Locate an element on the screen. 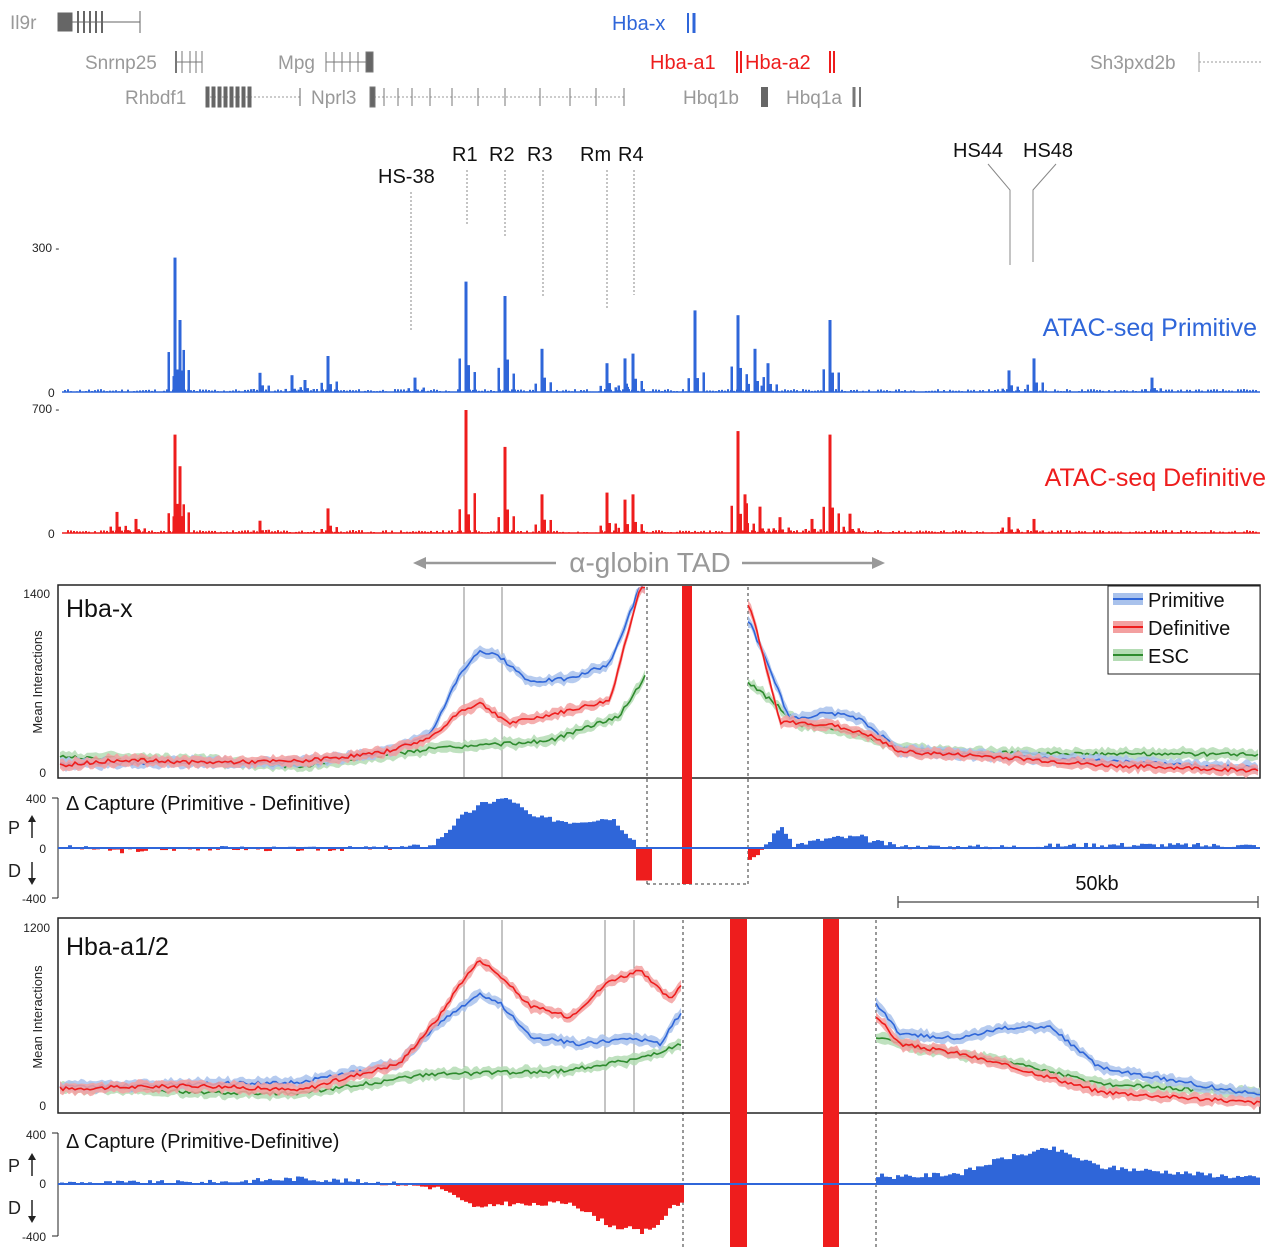 Image resolution: width=1278 pixels, height=1247 pixels. gene-label-sh3pxd2b: Sh3pxd2b is located at coordinates (1133, 63).